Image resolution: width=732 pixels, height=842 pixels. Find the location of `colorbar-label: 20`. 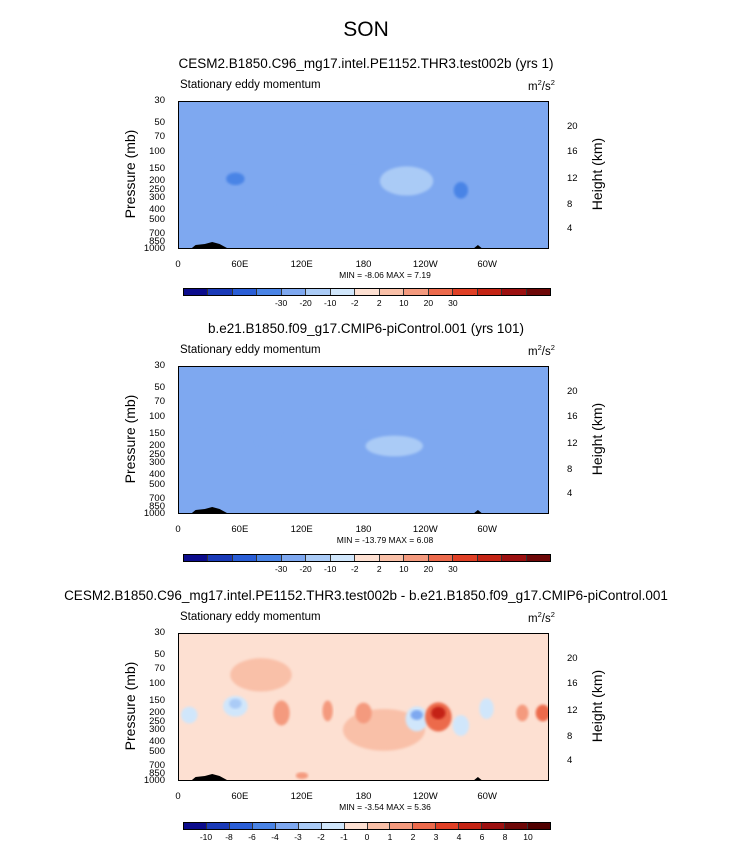

colorbar-label: 20 is located at coordinates (428, 303).